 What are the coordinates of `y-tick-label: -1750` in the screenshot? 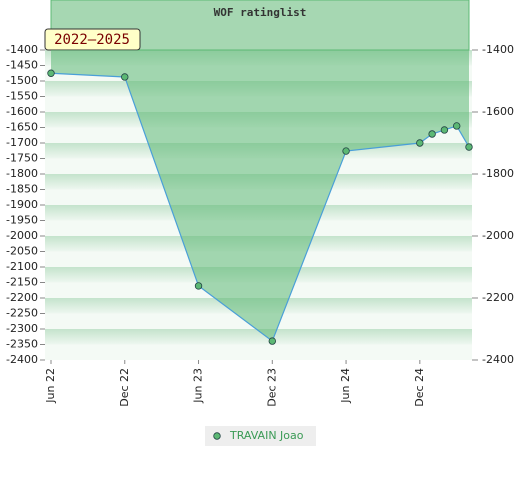 It's located at (22, 158).